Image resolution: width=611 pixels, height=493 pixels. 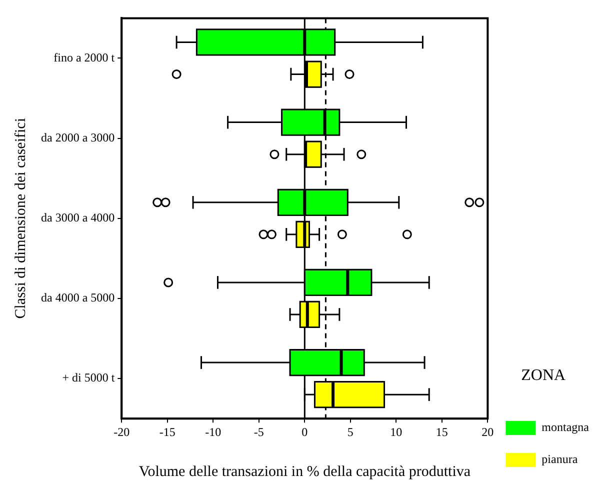 What do you see at coordinates (259, 431) in the screenshot?
I see `x-tick-label: -5` at bounding box center [259, 431].